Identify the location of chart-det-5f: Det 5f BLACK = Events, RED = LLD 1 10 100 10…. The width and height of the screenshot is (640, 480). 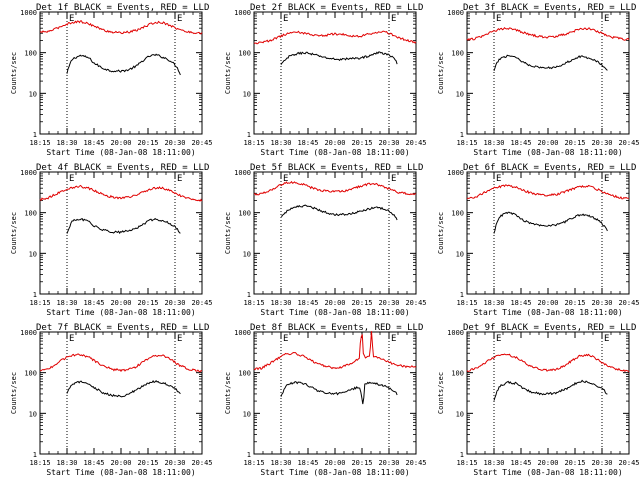
(325, 240).